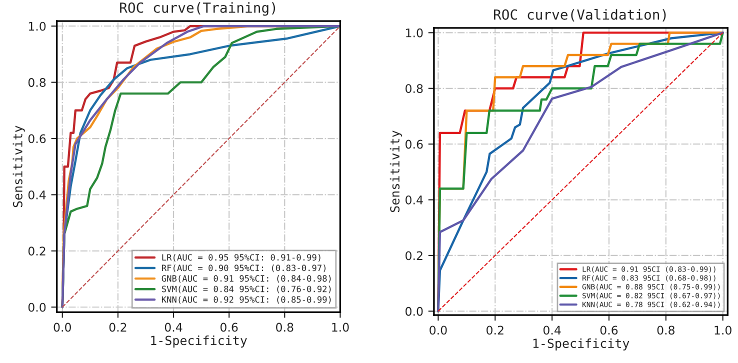 The height and width of the screenshot is (363, 738). I want to click on legend-label: SVM(AUC = 0.84 95%CI: (0.76-0.92), so click(246, 290).